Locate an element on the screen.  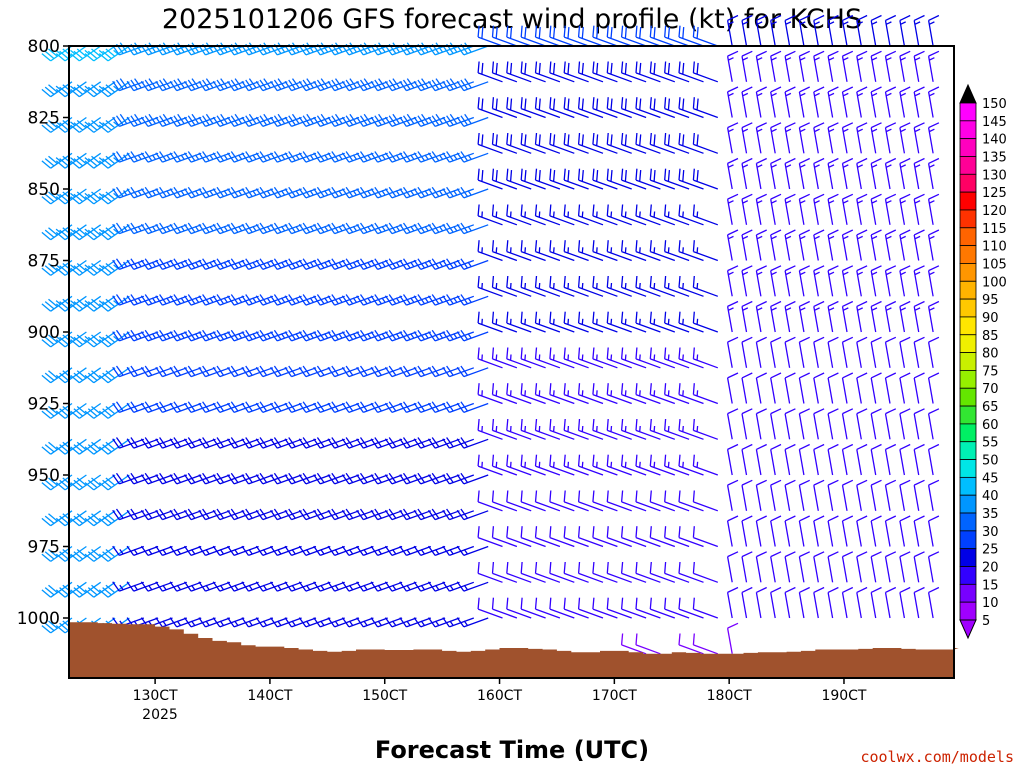
colorbar-top-arrow is located at coordinates (968, 93).